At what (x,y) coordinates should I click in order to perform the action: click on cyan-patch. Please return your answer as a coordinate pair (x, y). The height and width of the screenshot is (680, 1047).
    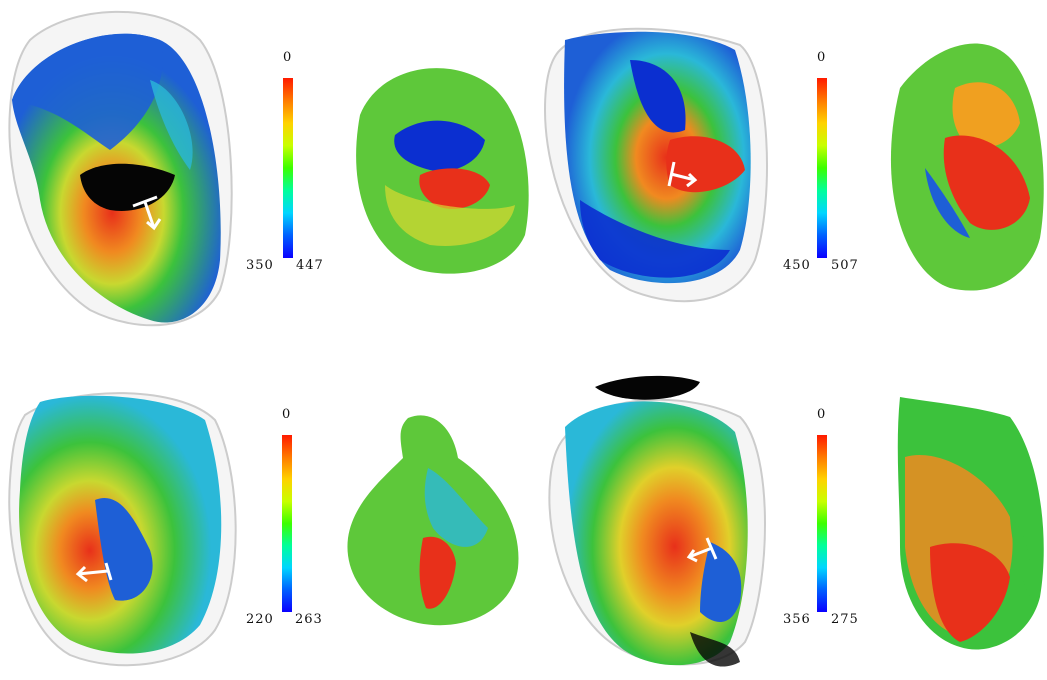
    Looking at the image, I should click on (171, 125).